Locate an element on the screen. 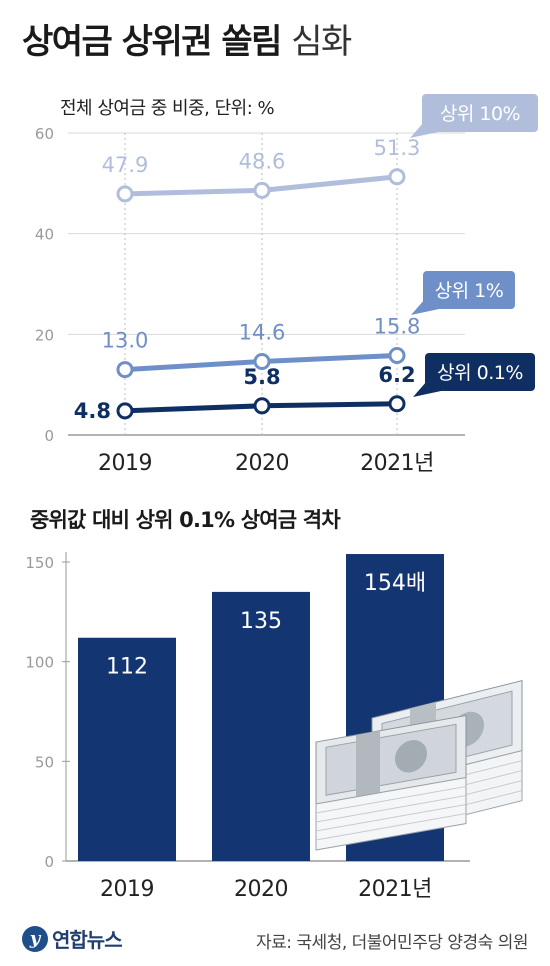 The height and width of the screenshot is (966, 550). bar-value-label: 112 is located at coordinates (127, 667).